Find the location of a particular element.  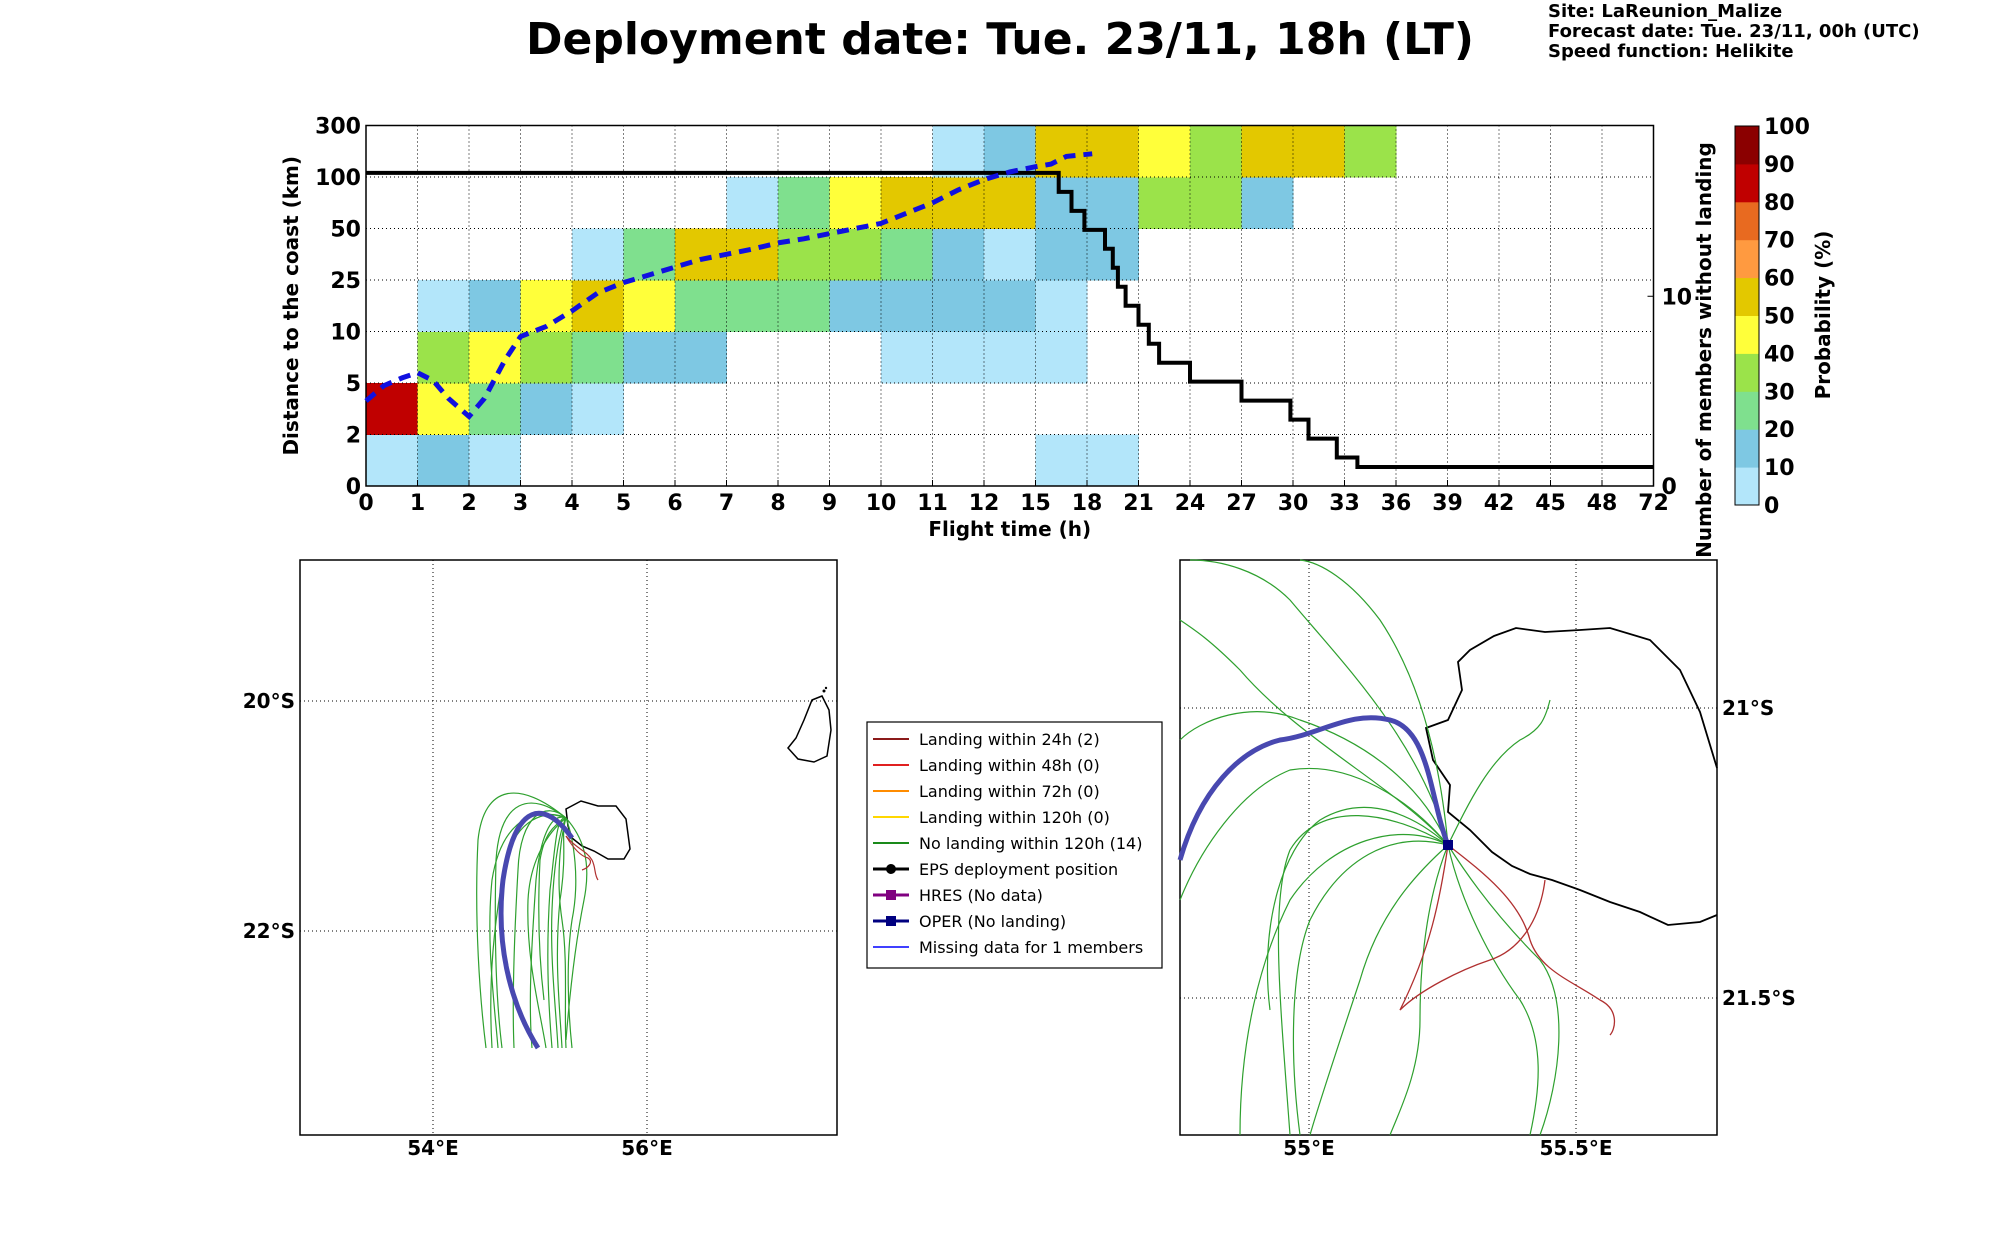

legend-box is located at coordinates (1014, 845).